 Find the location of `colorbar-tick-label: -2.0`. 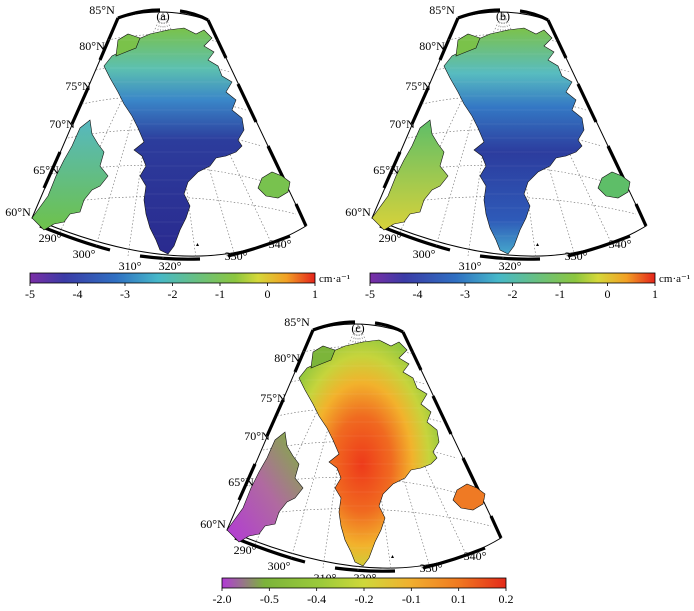

colorbar-tick-label: -2.0 is located at coordinates (222, 599).